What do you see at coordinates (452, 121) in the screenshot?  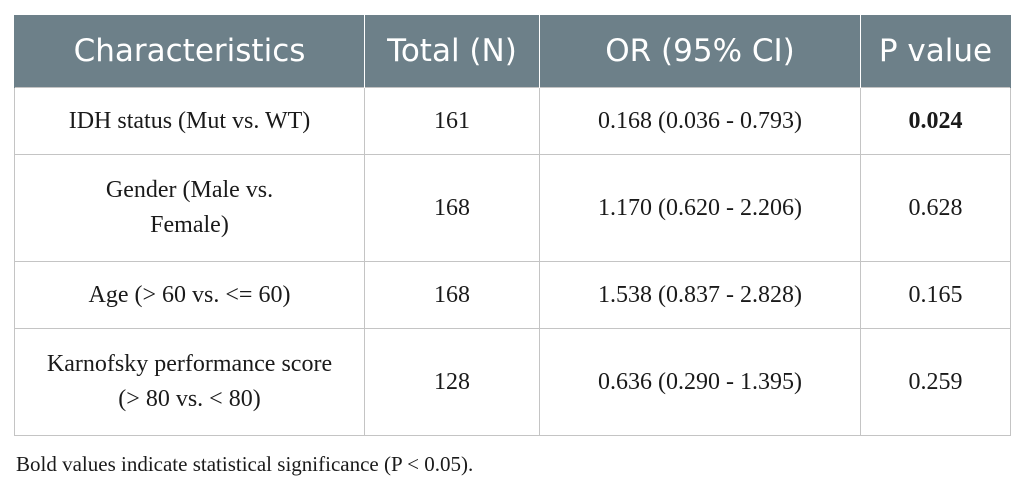 I see `cell-total: 161` at bounding box center [452, 121].